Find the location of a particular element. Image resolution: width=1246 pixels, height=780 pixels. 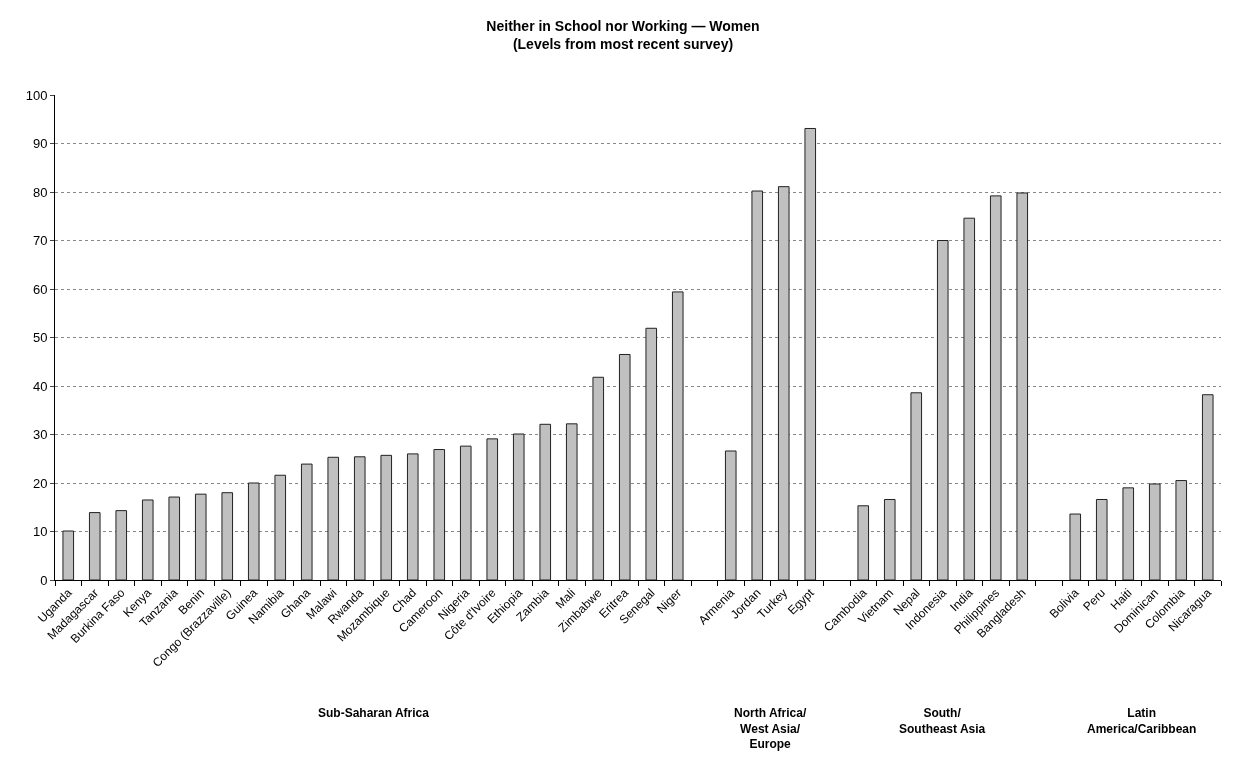

chart-title: Neither in School nor Working — Women (Levels from most recent survey) is located at coordinates (623, 35).